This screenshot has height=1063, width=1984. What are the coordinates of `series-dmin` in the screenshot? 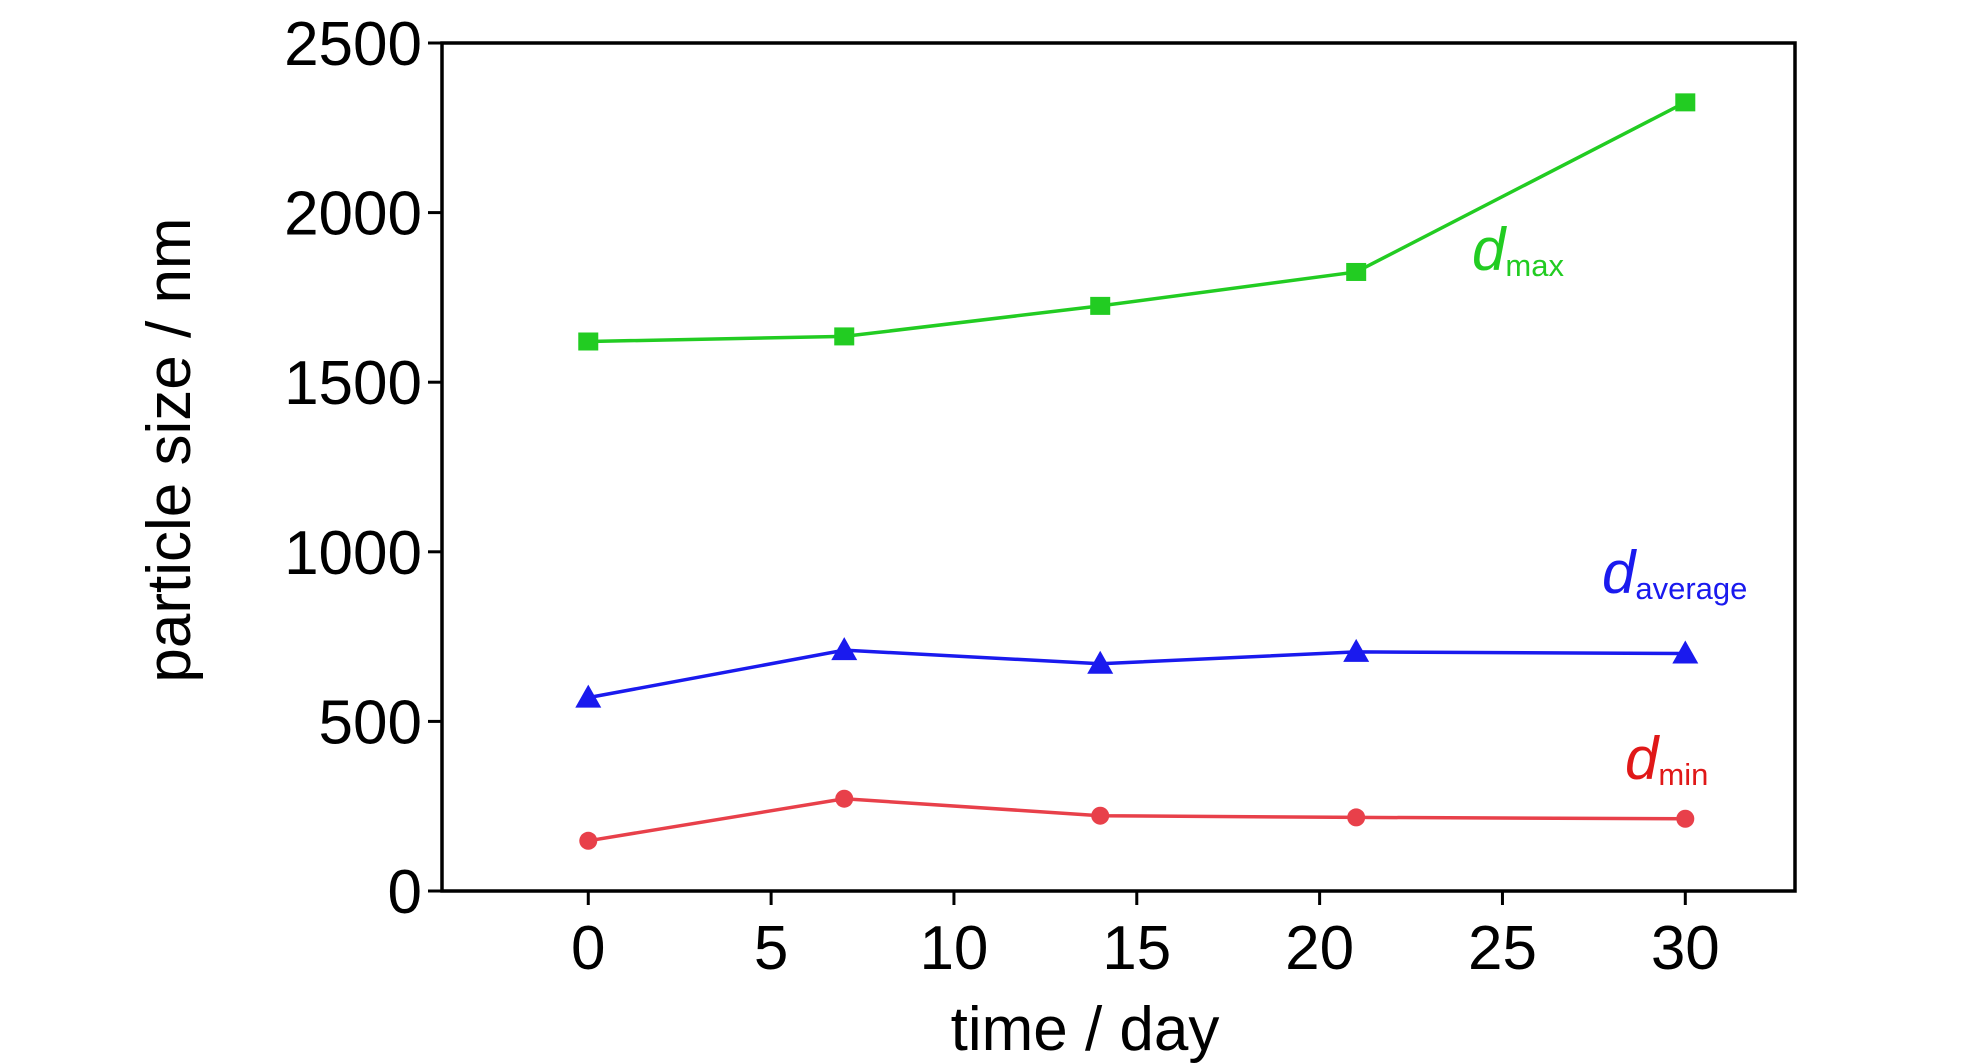 It's located at (1137, 819).